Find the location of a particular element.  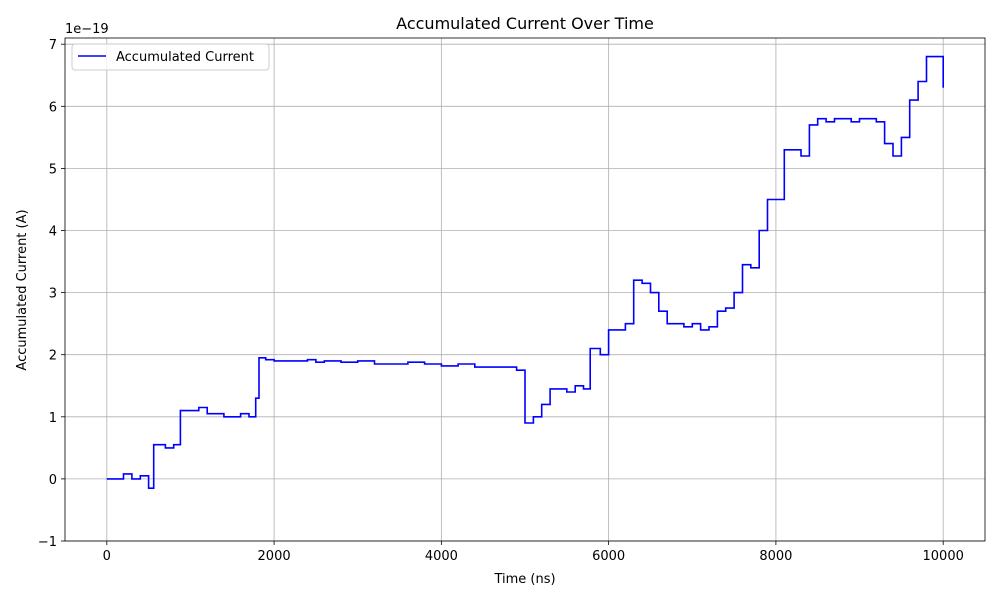

legend: Accumulated Current is located at coordinates (170, 57).